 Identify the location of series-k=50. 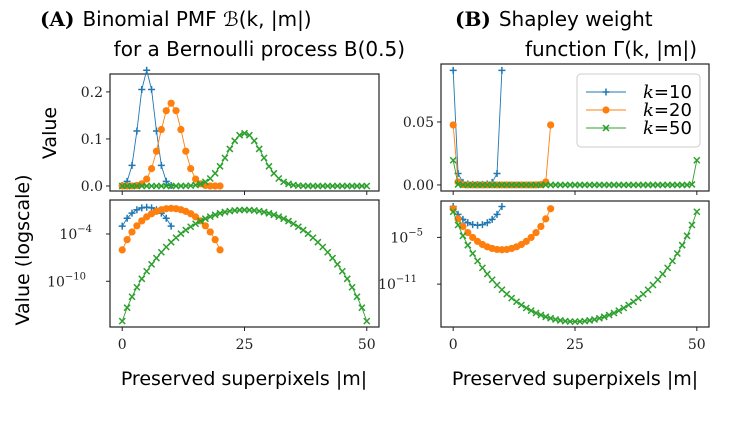
(244, 159).